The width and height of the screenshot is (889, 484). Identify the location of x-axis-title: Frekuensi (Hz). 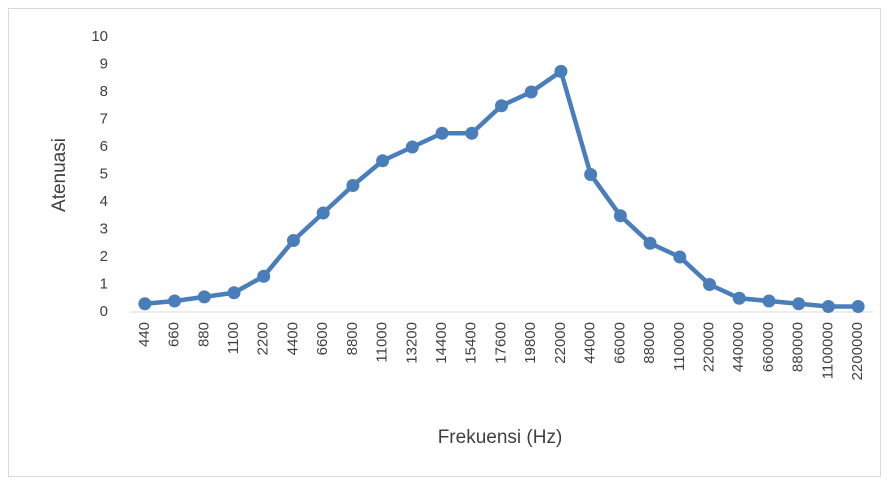
(500, 437).